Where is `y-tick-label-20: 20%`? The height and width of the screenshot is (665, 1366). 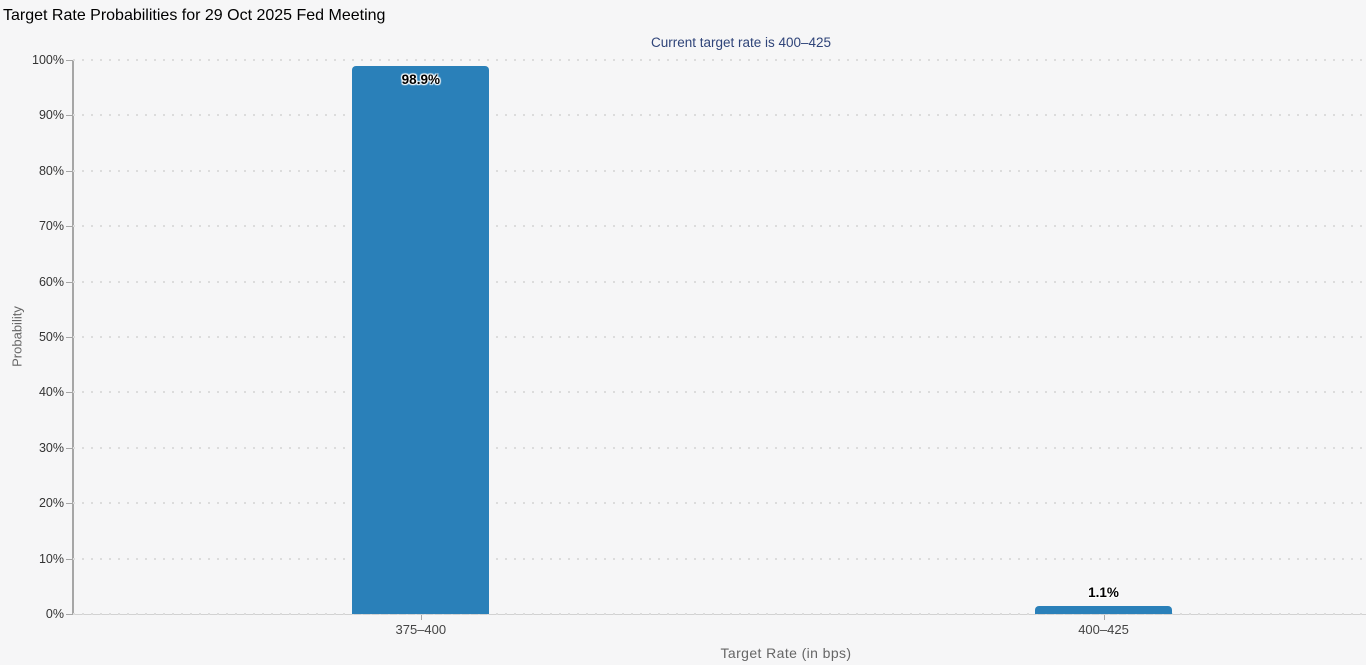
y-tick-label-20: 20% is located at coordinates (51, 503).